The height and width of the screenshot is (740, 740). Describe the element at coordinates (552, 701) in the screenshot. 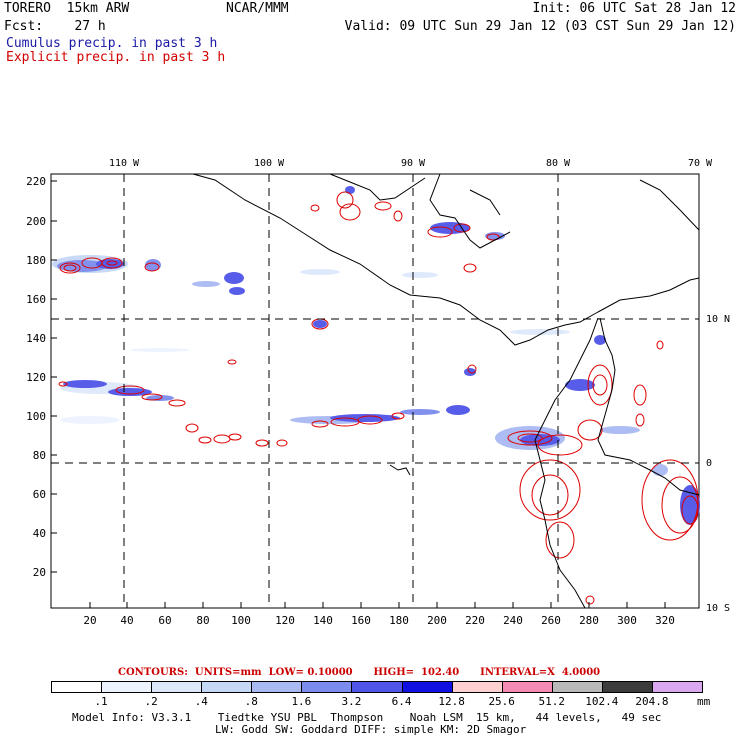

I see `colorbar-label: 51.2` at that location.